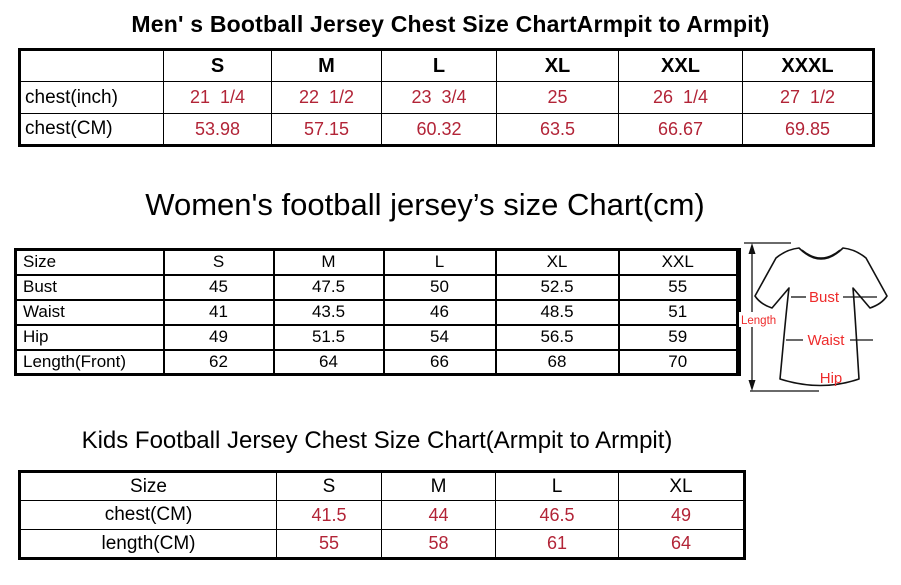 This screenshot has height=585, width=901. Describe the element at coordinates (438, 544) in the screenshot. I see `value-cell: 58` at that location.